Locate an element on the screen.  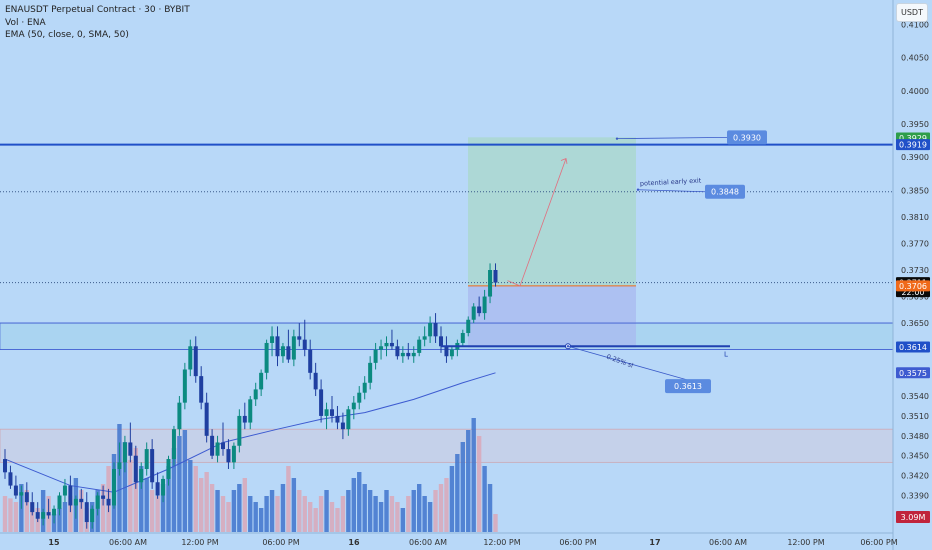
time-tick-label: 17 is located at coordinates (654, 542).